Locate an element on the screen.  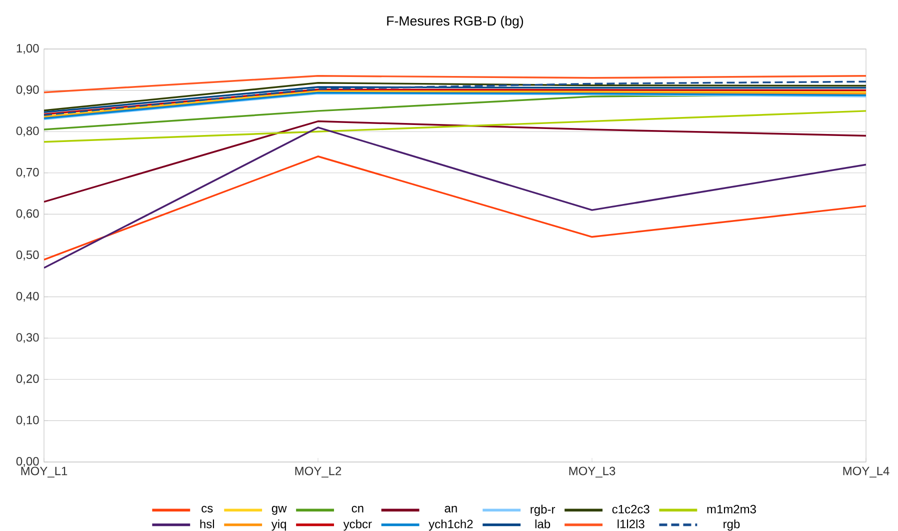
legend-label: lab is located at coordinates (542, 523).